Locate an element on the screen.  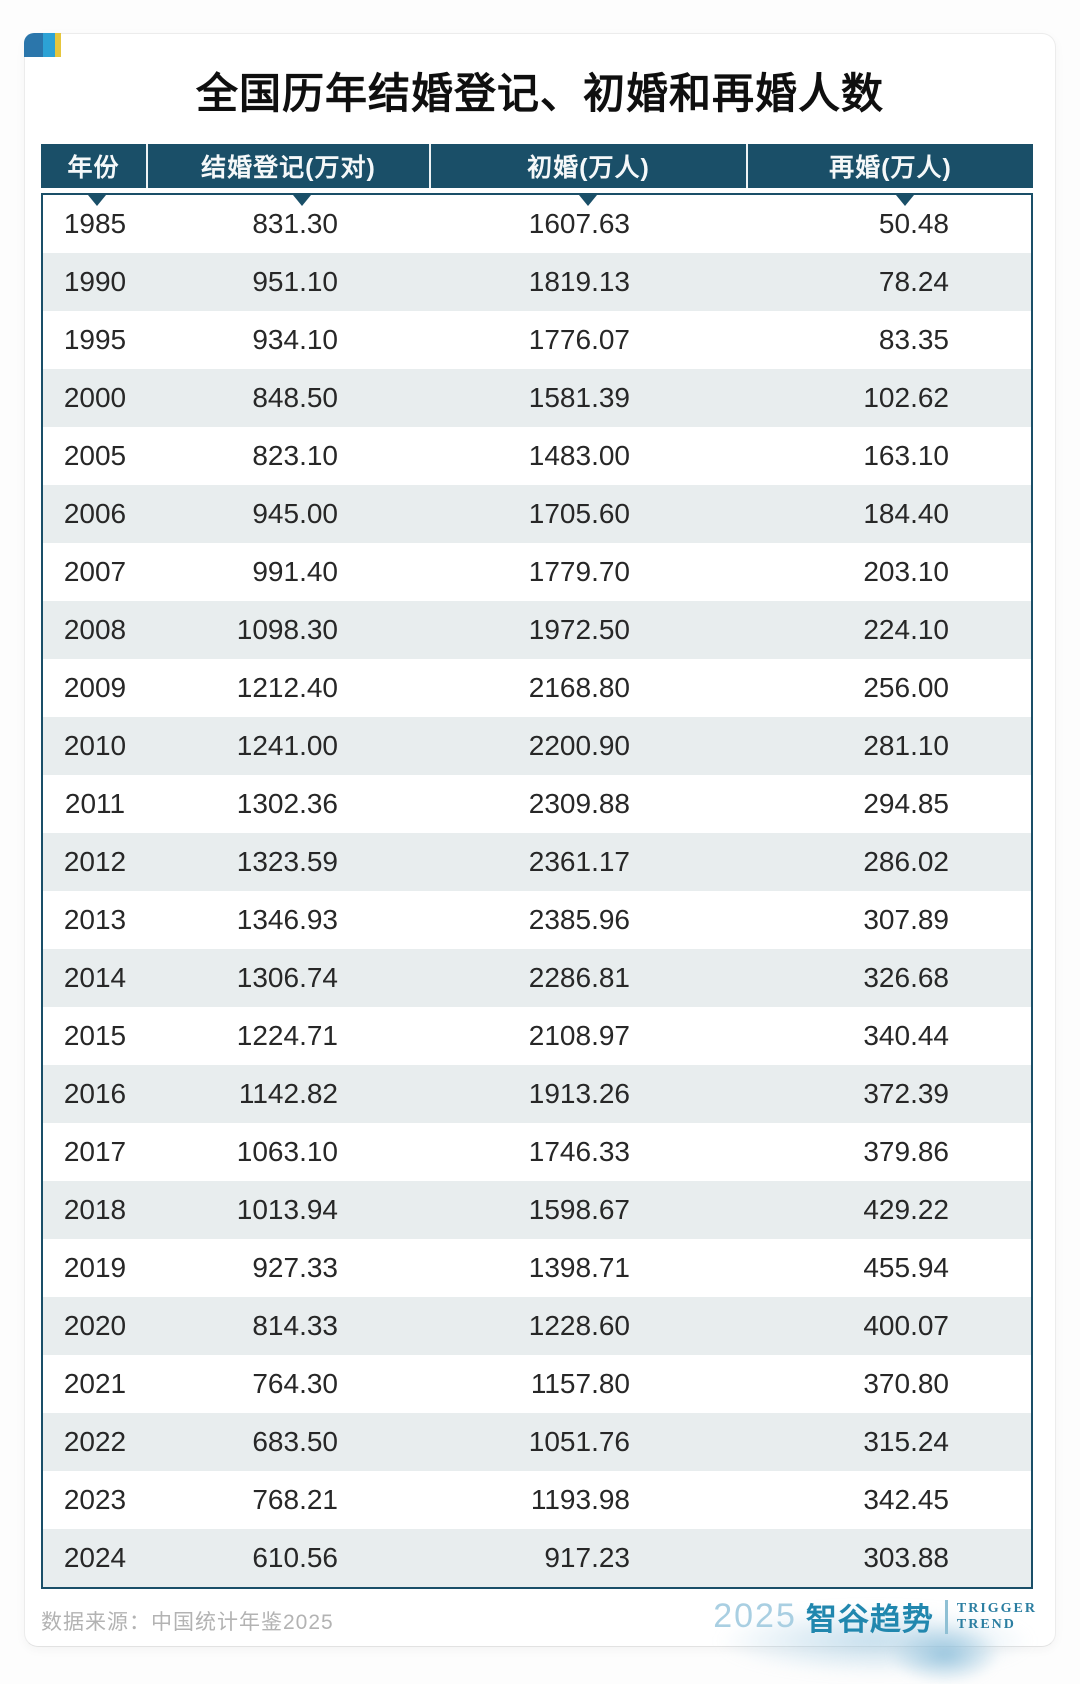
table-row: 2009 1212.40 2168.80 256.00 is located at coordinates (537, 688).